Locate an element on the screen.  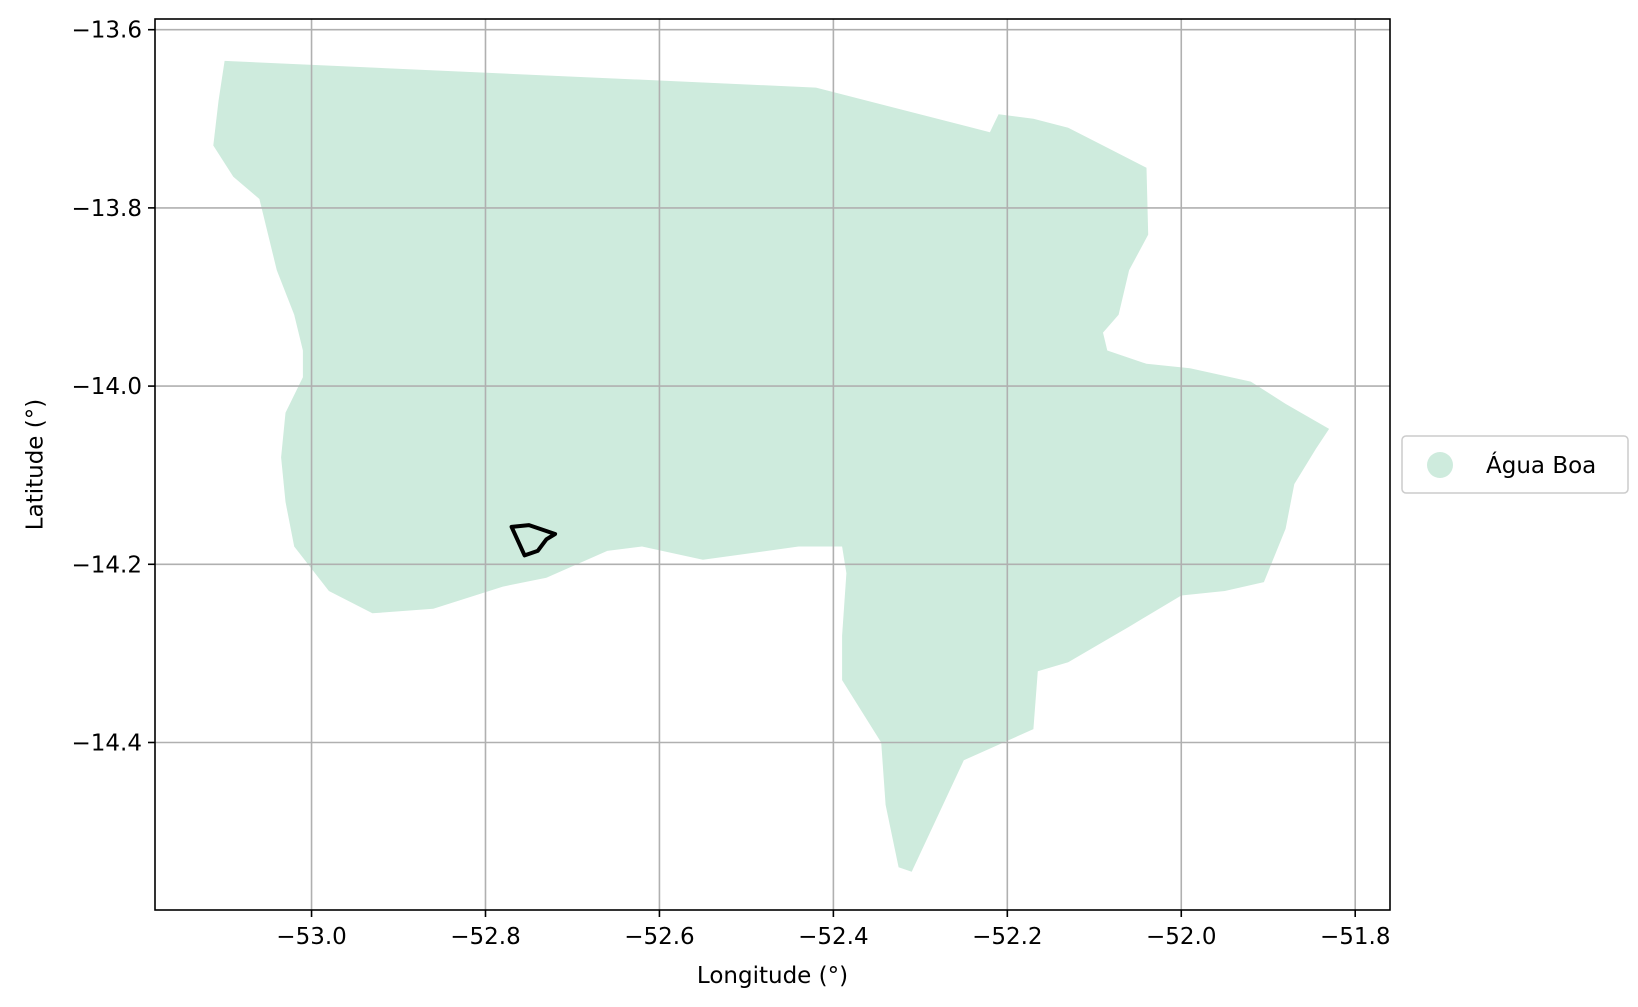
x-tick-label: −52.2 is located at coordinates (1007, 937).